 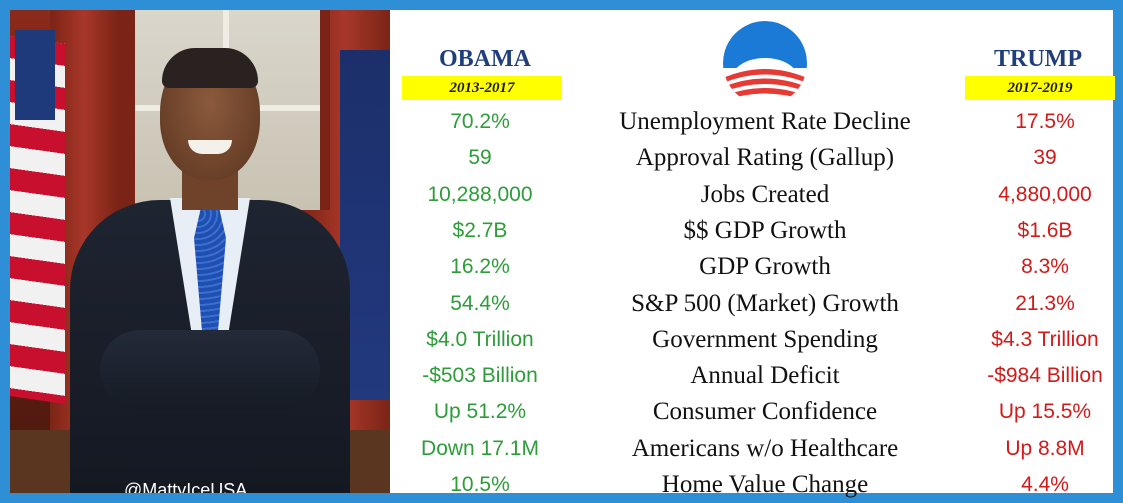 I want to click on metric-label: S&P 500 (Market) Growth, so click(x=765, y=303).